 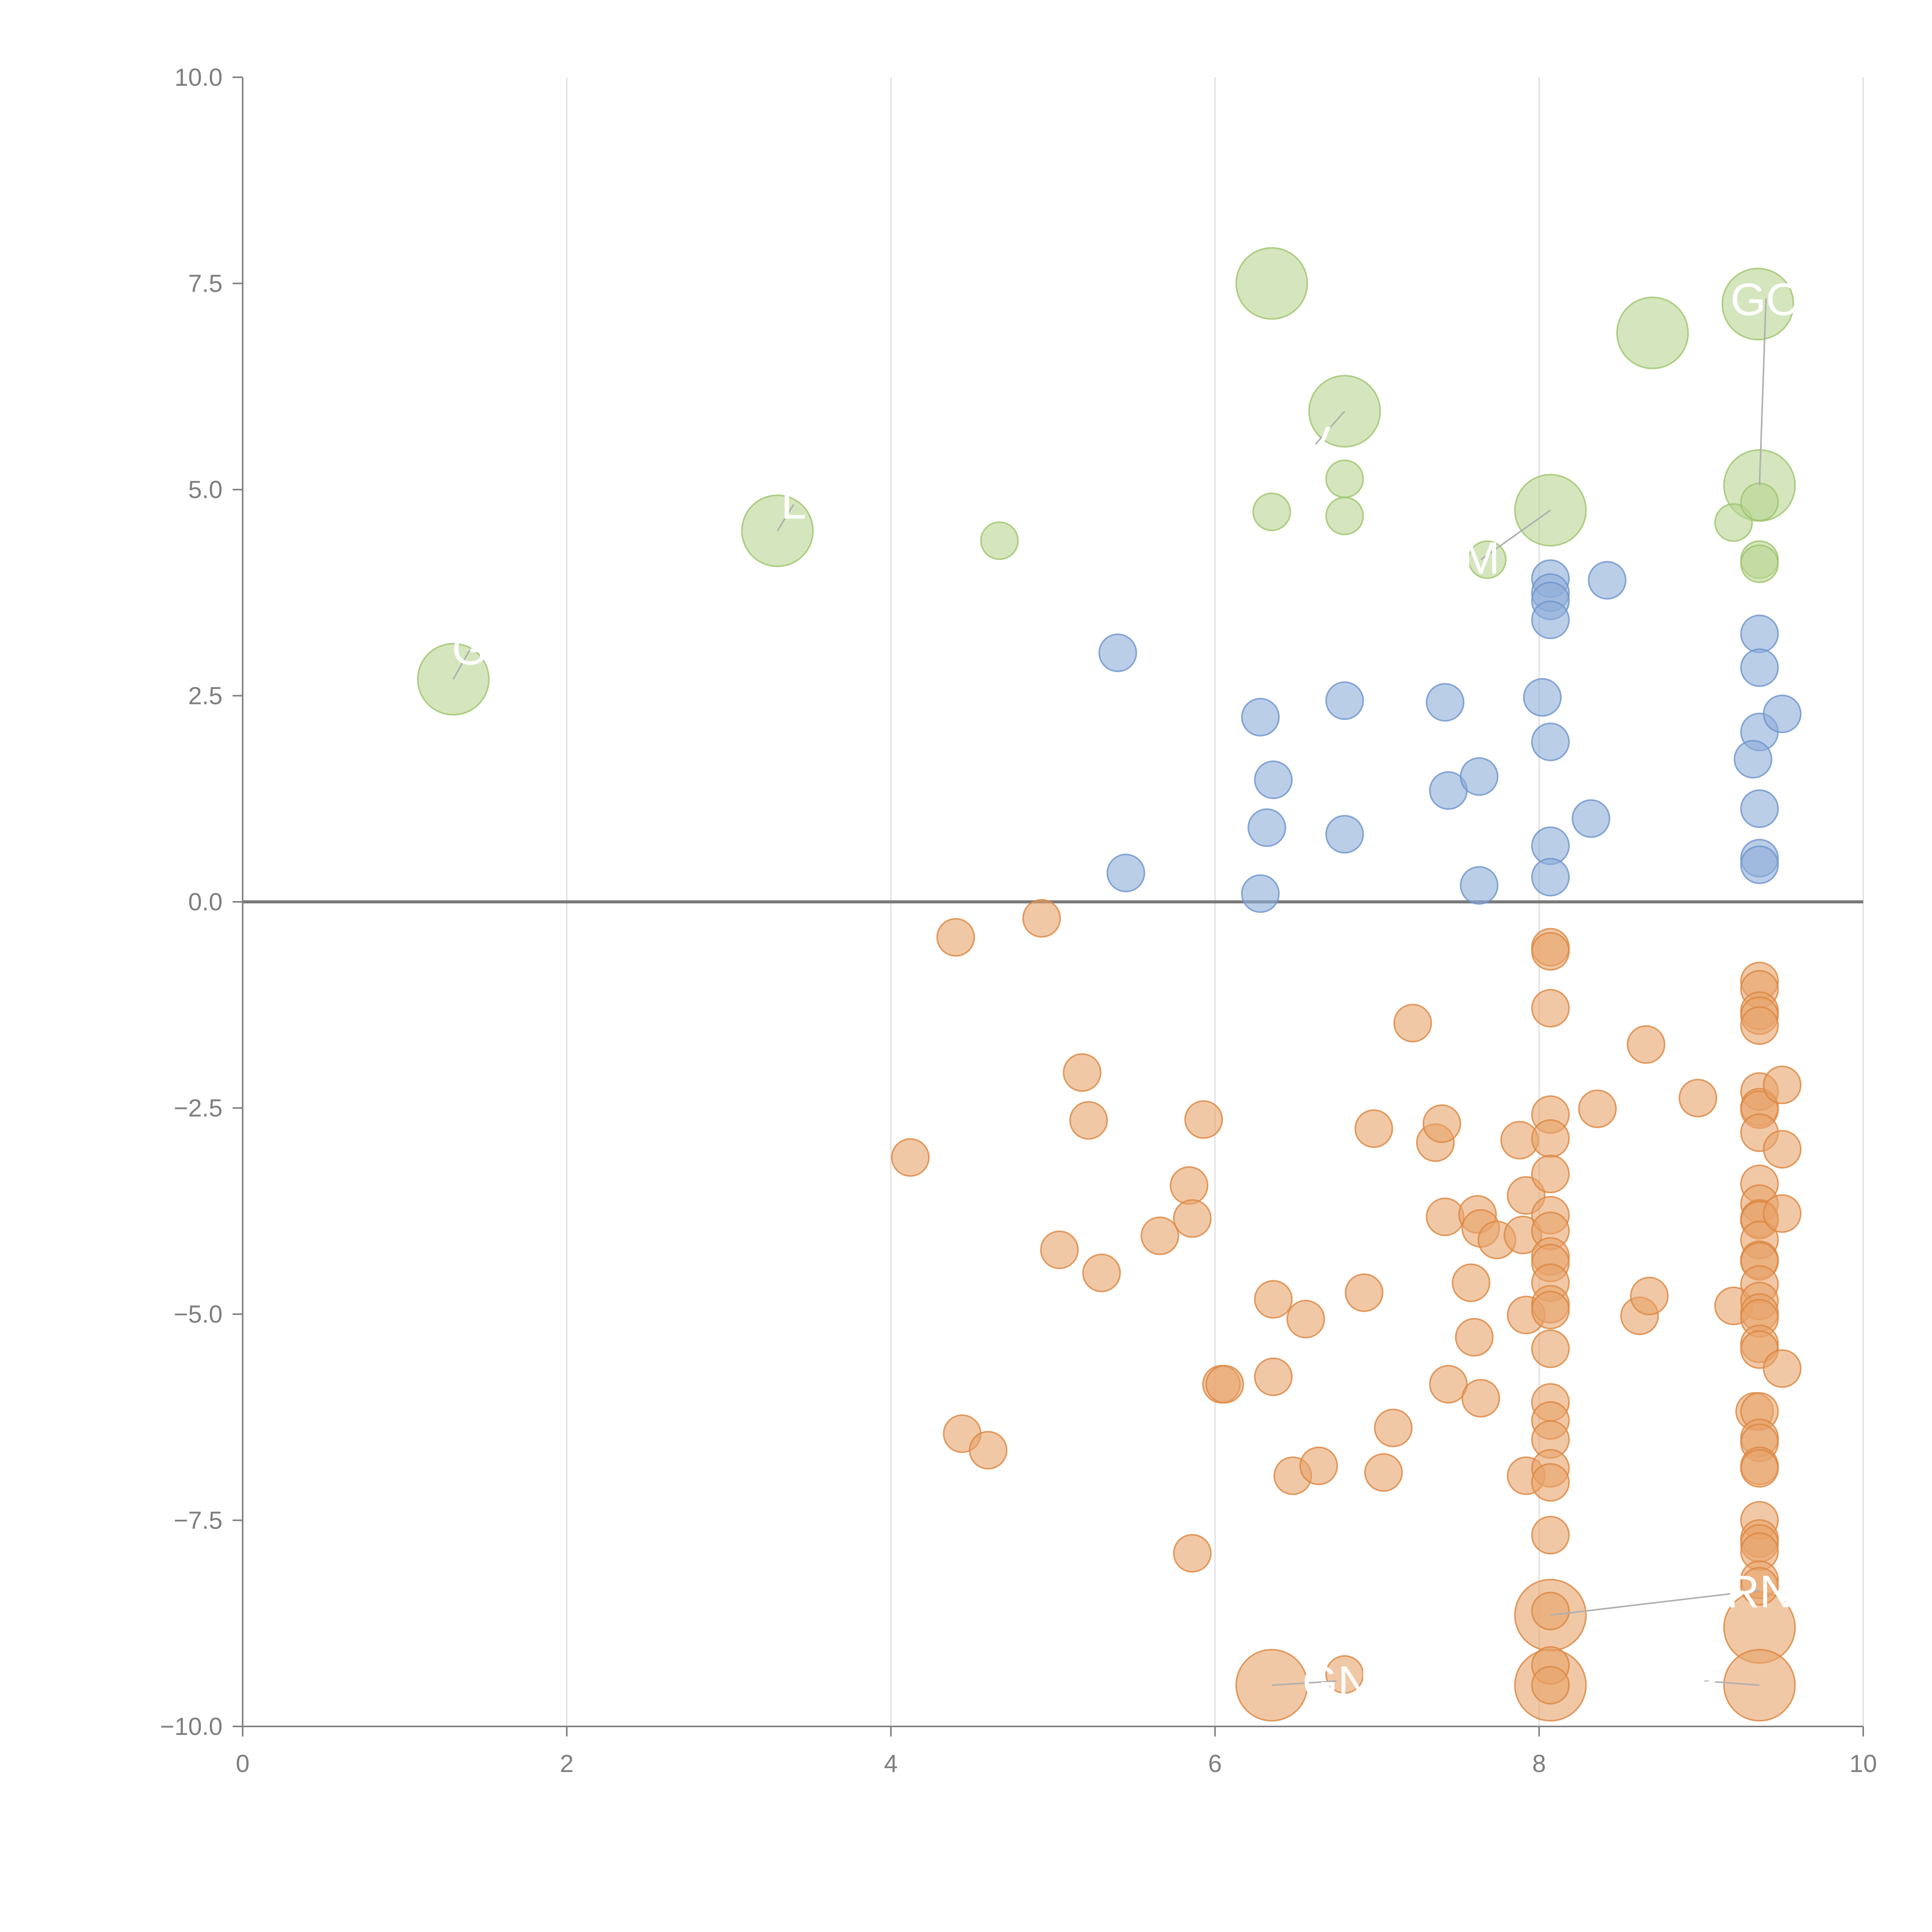 What do you see at coordinates (205, 489) in the screenshot?
I see `y-tick-label: 5.0` at bounding box center [205, 489].